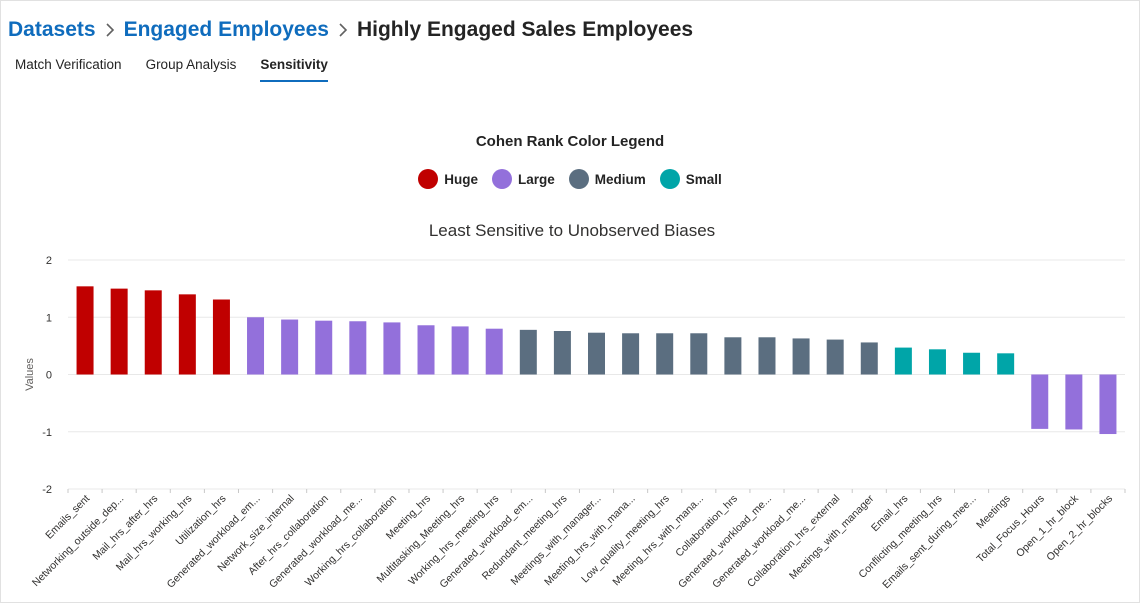 This screenshot has width=1140, height=603. I want to click on y-axis-label: Values, so click(30, 374).